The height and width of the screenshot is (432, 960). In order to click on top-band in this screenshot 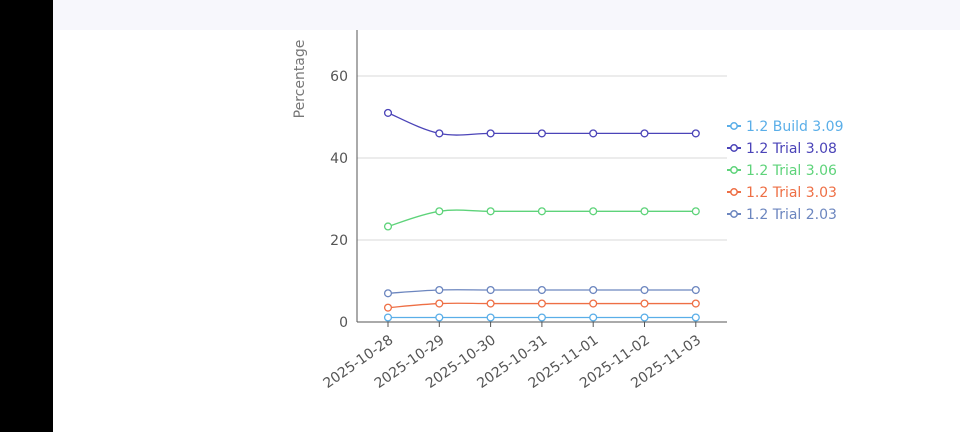, I will do `click(506, 15)`.